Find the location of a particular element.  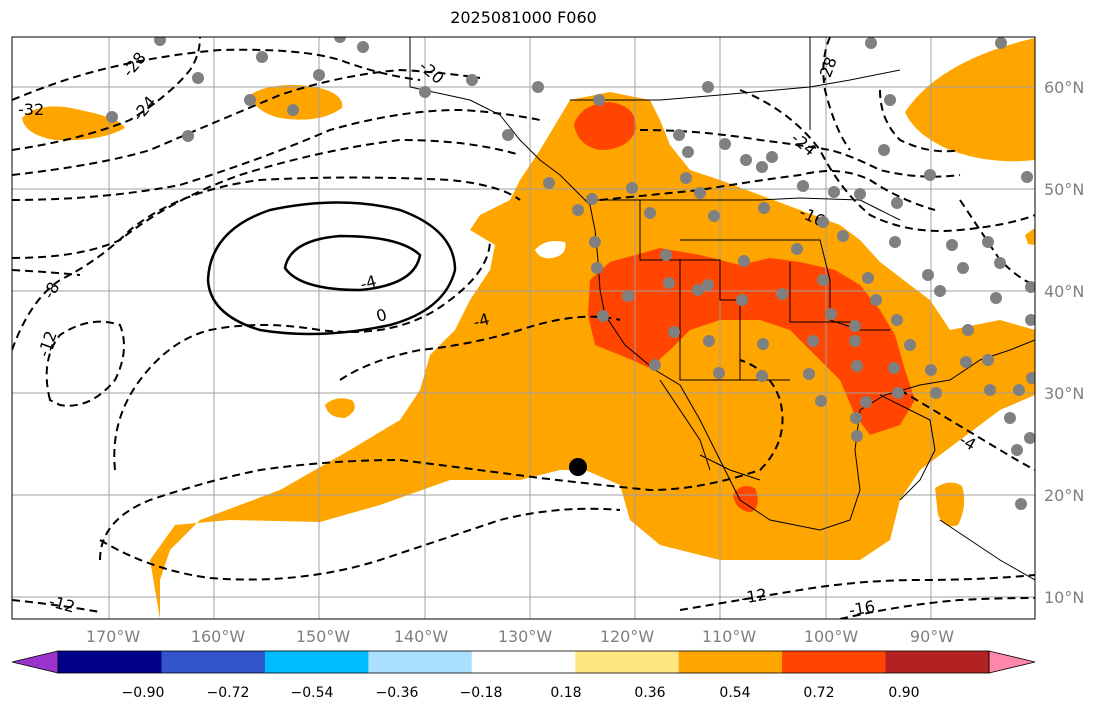

shaded-region-ne is located at coordinates (970, 100).